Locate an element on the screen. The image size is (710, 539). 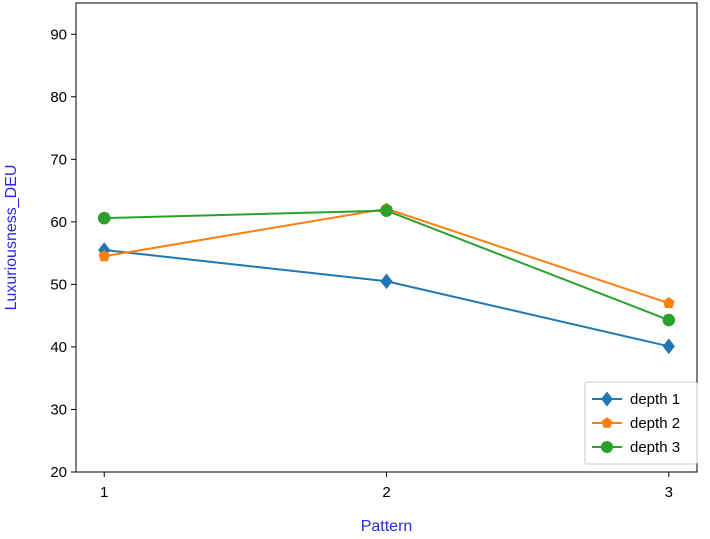
legend-item: depth 3 is located at coordinates (636, 447).